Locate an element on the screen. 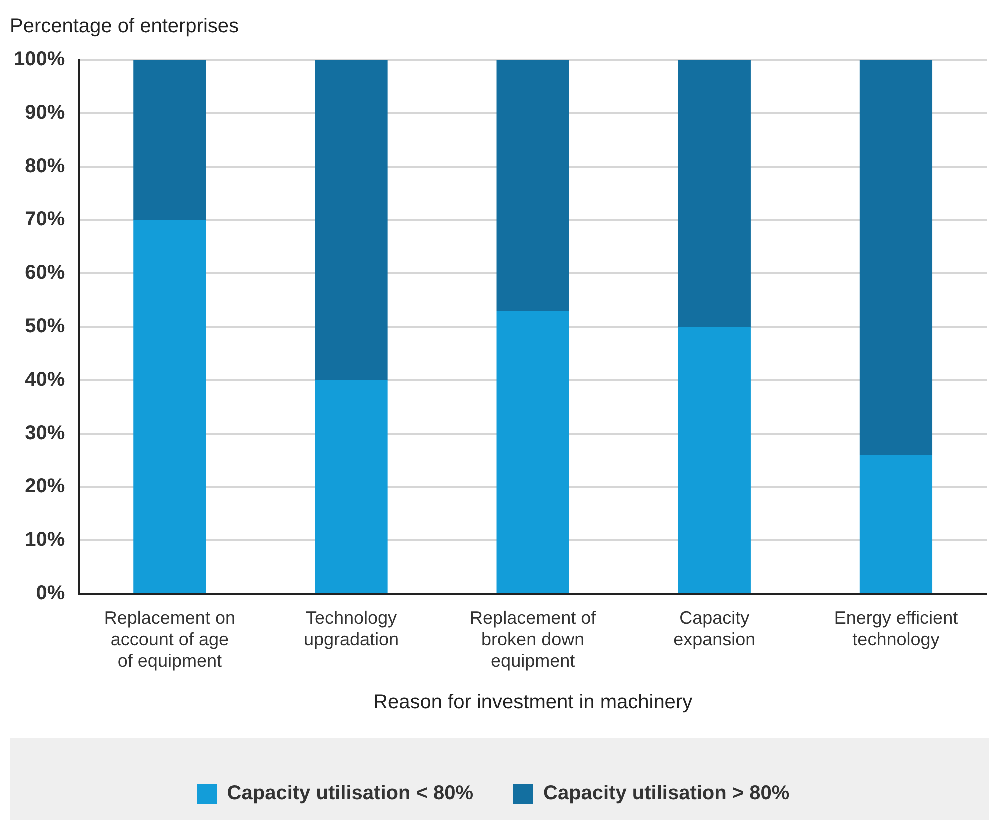 The width and height of the screenshot is (989, 820). y-tick-label: 70% is located at coordinates (45, 219).